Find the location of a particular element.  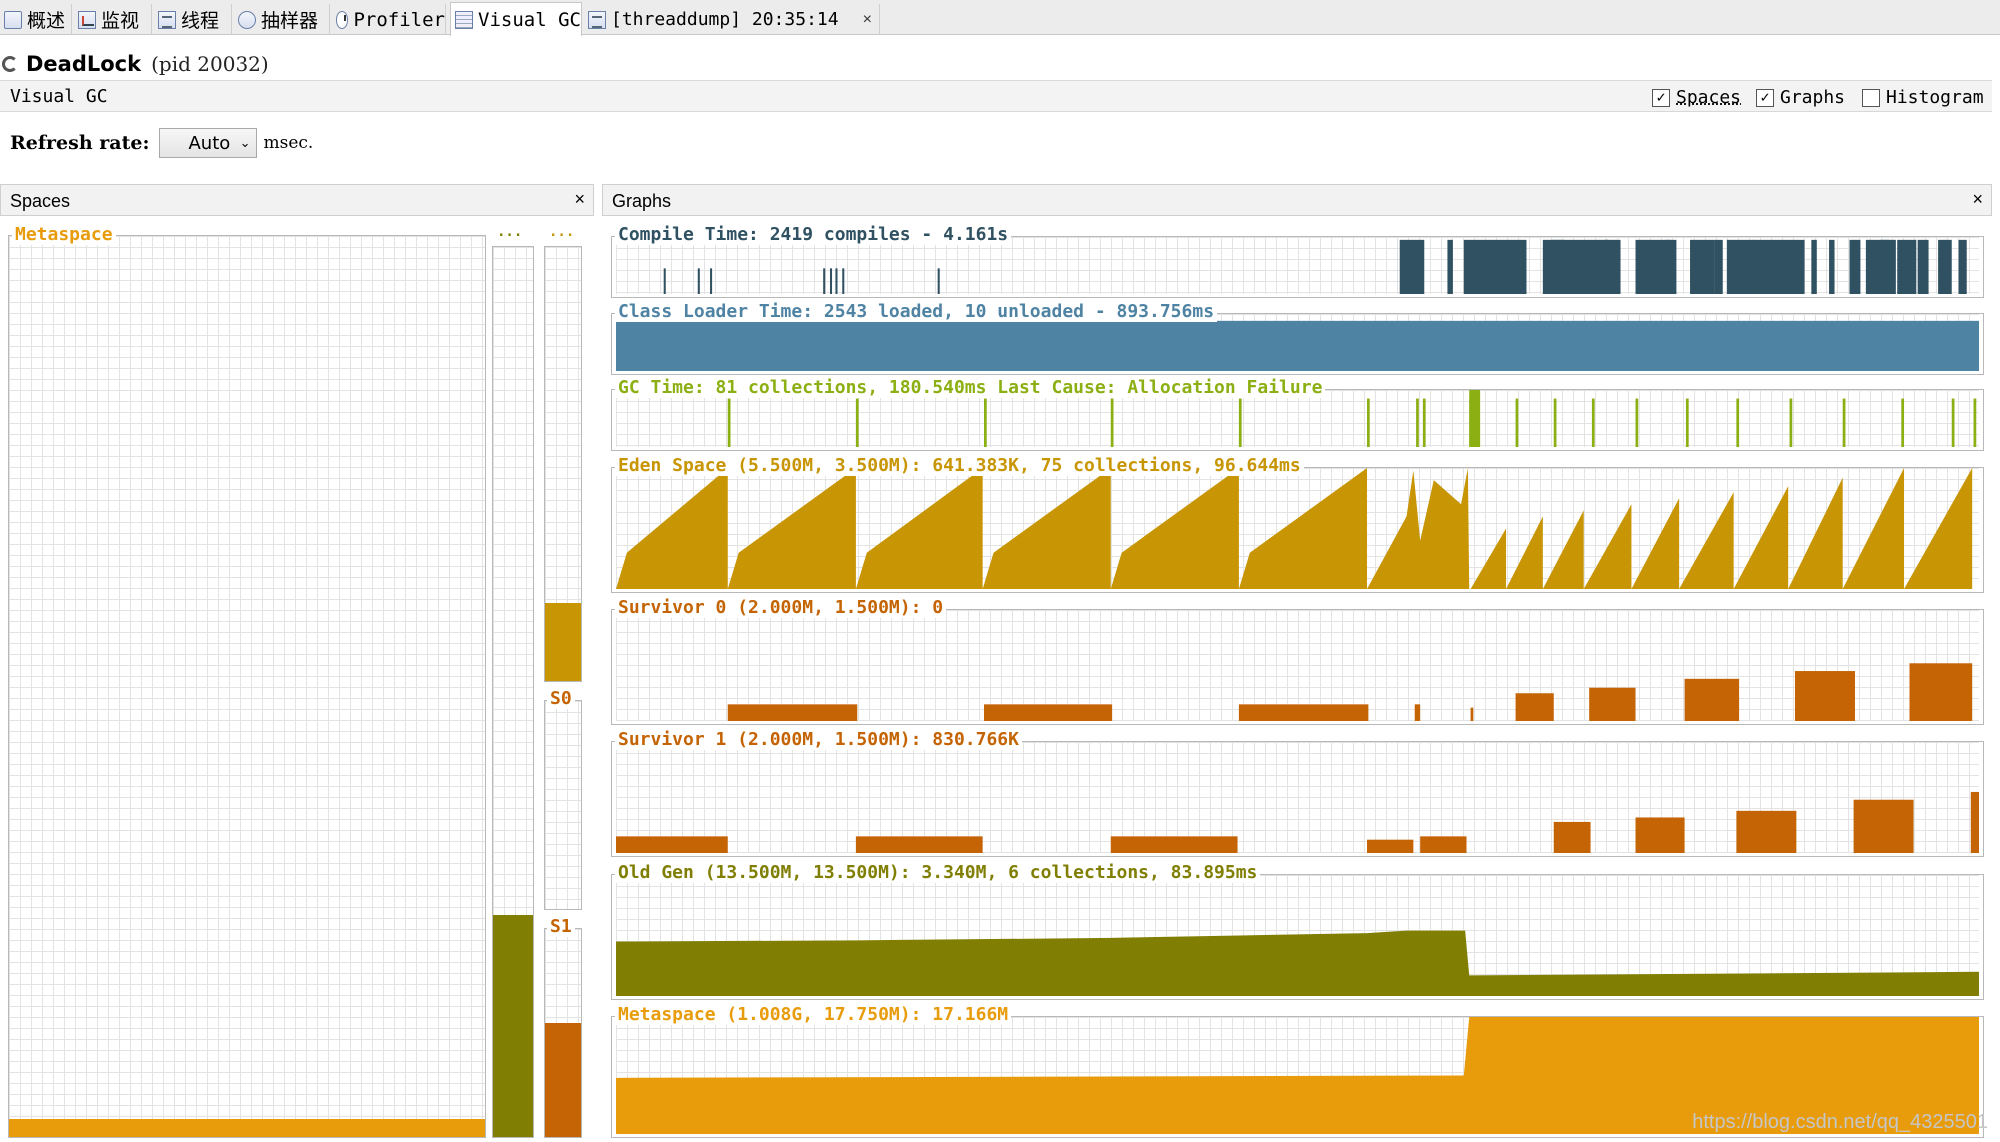

metaspace-chart is located at coordinates (1297, 1075).